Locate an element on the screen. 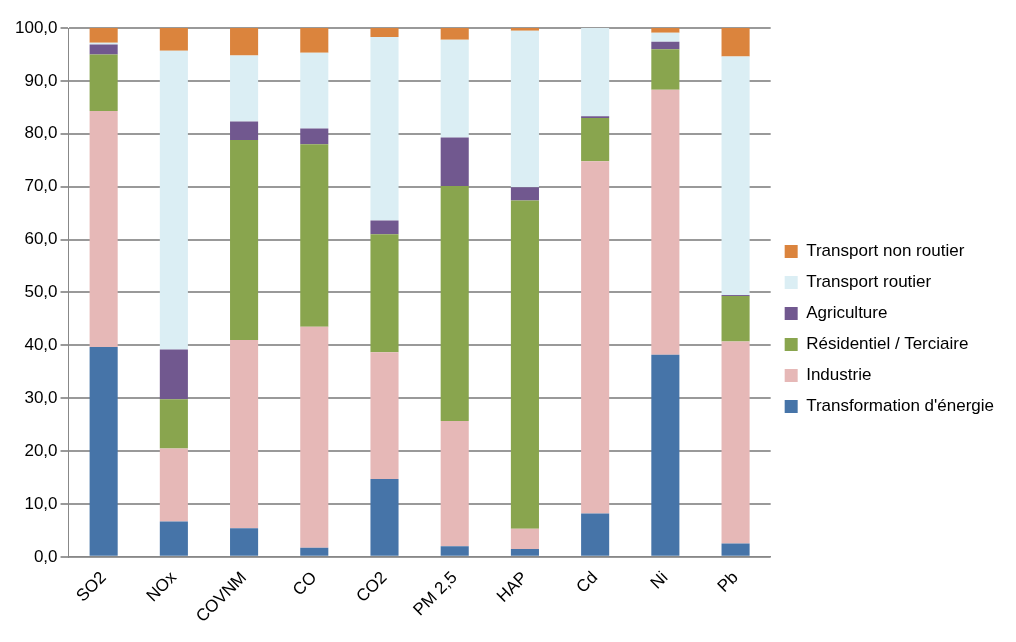 Image resolution: width=1016 pixels, height=642 pixels. y-tick-label: 20,0 is located at coordinates (41, 450).